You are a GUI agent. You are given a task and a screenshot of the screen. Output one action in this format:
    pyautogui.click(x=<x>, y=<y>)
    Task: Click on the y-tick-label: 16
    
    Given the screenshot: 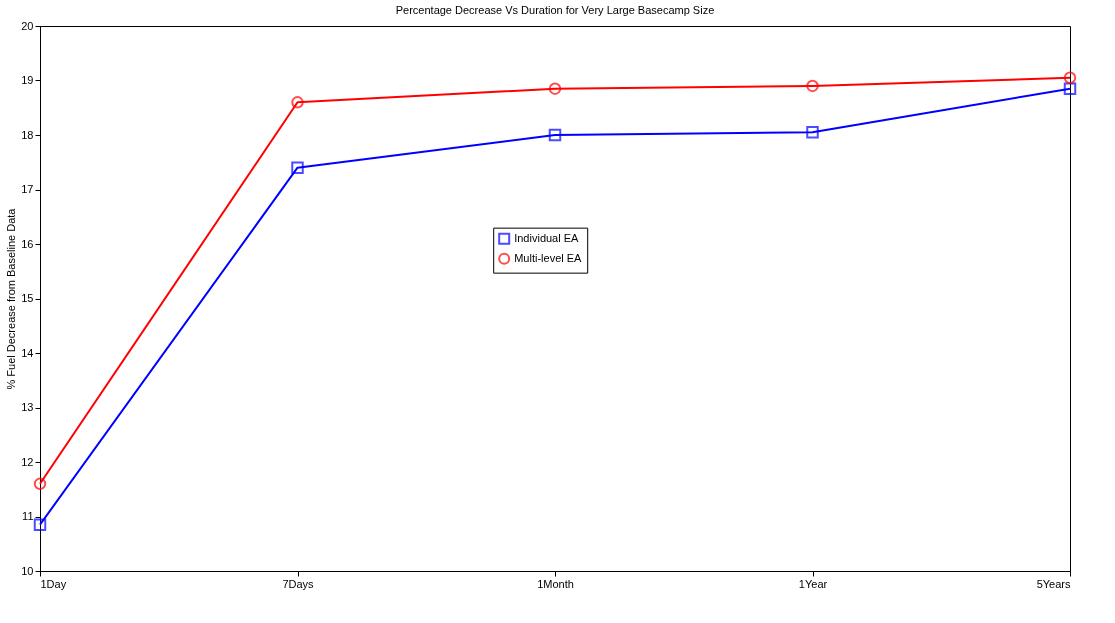 What is the action you would take?
    pyautogui.click(x=27, y=243)
    